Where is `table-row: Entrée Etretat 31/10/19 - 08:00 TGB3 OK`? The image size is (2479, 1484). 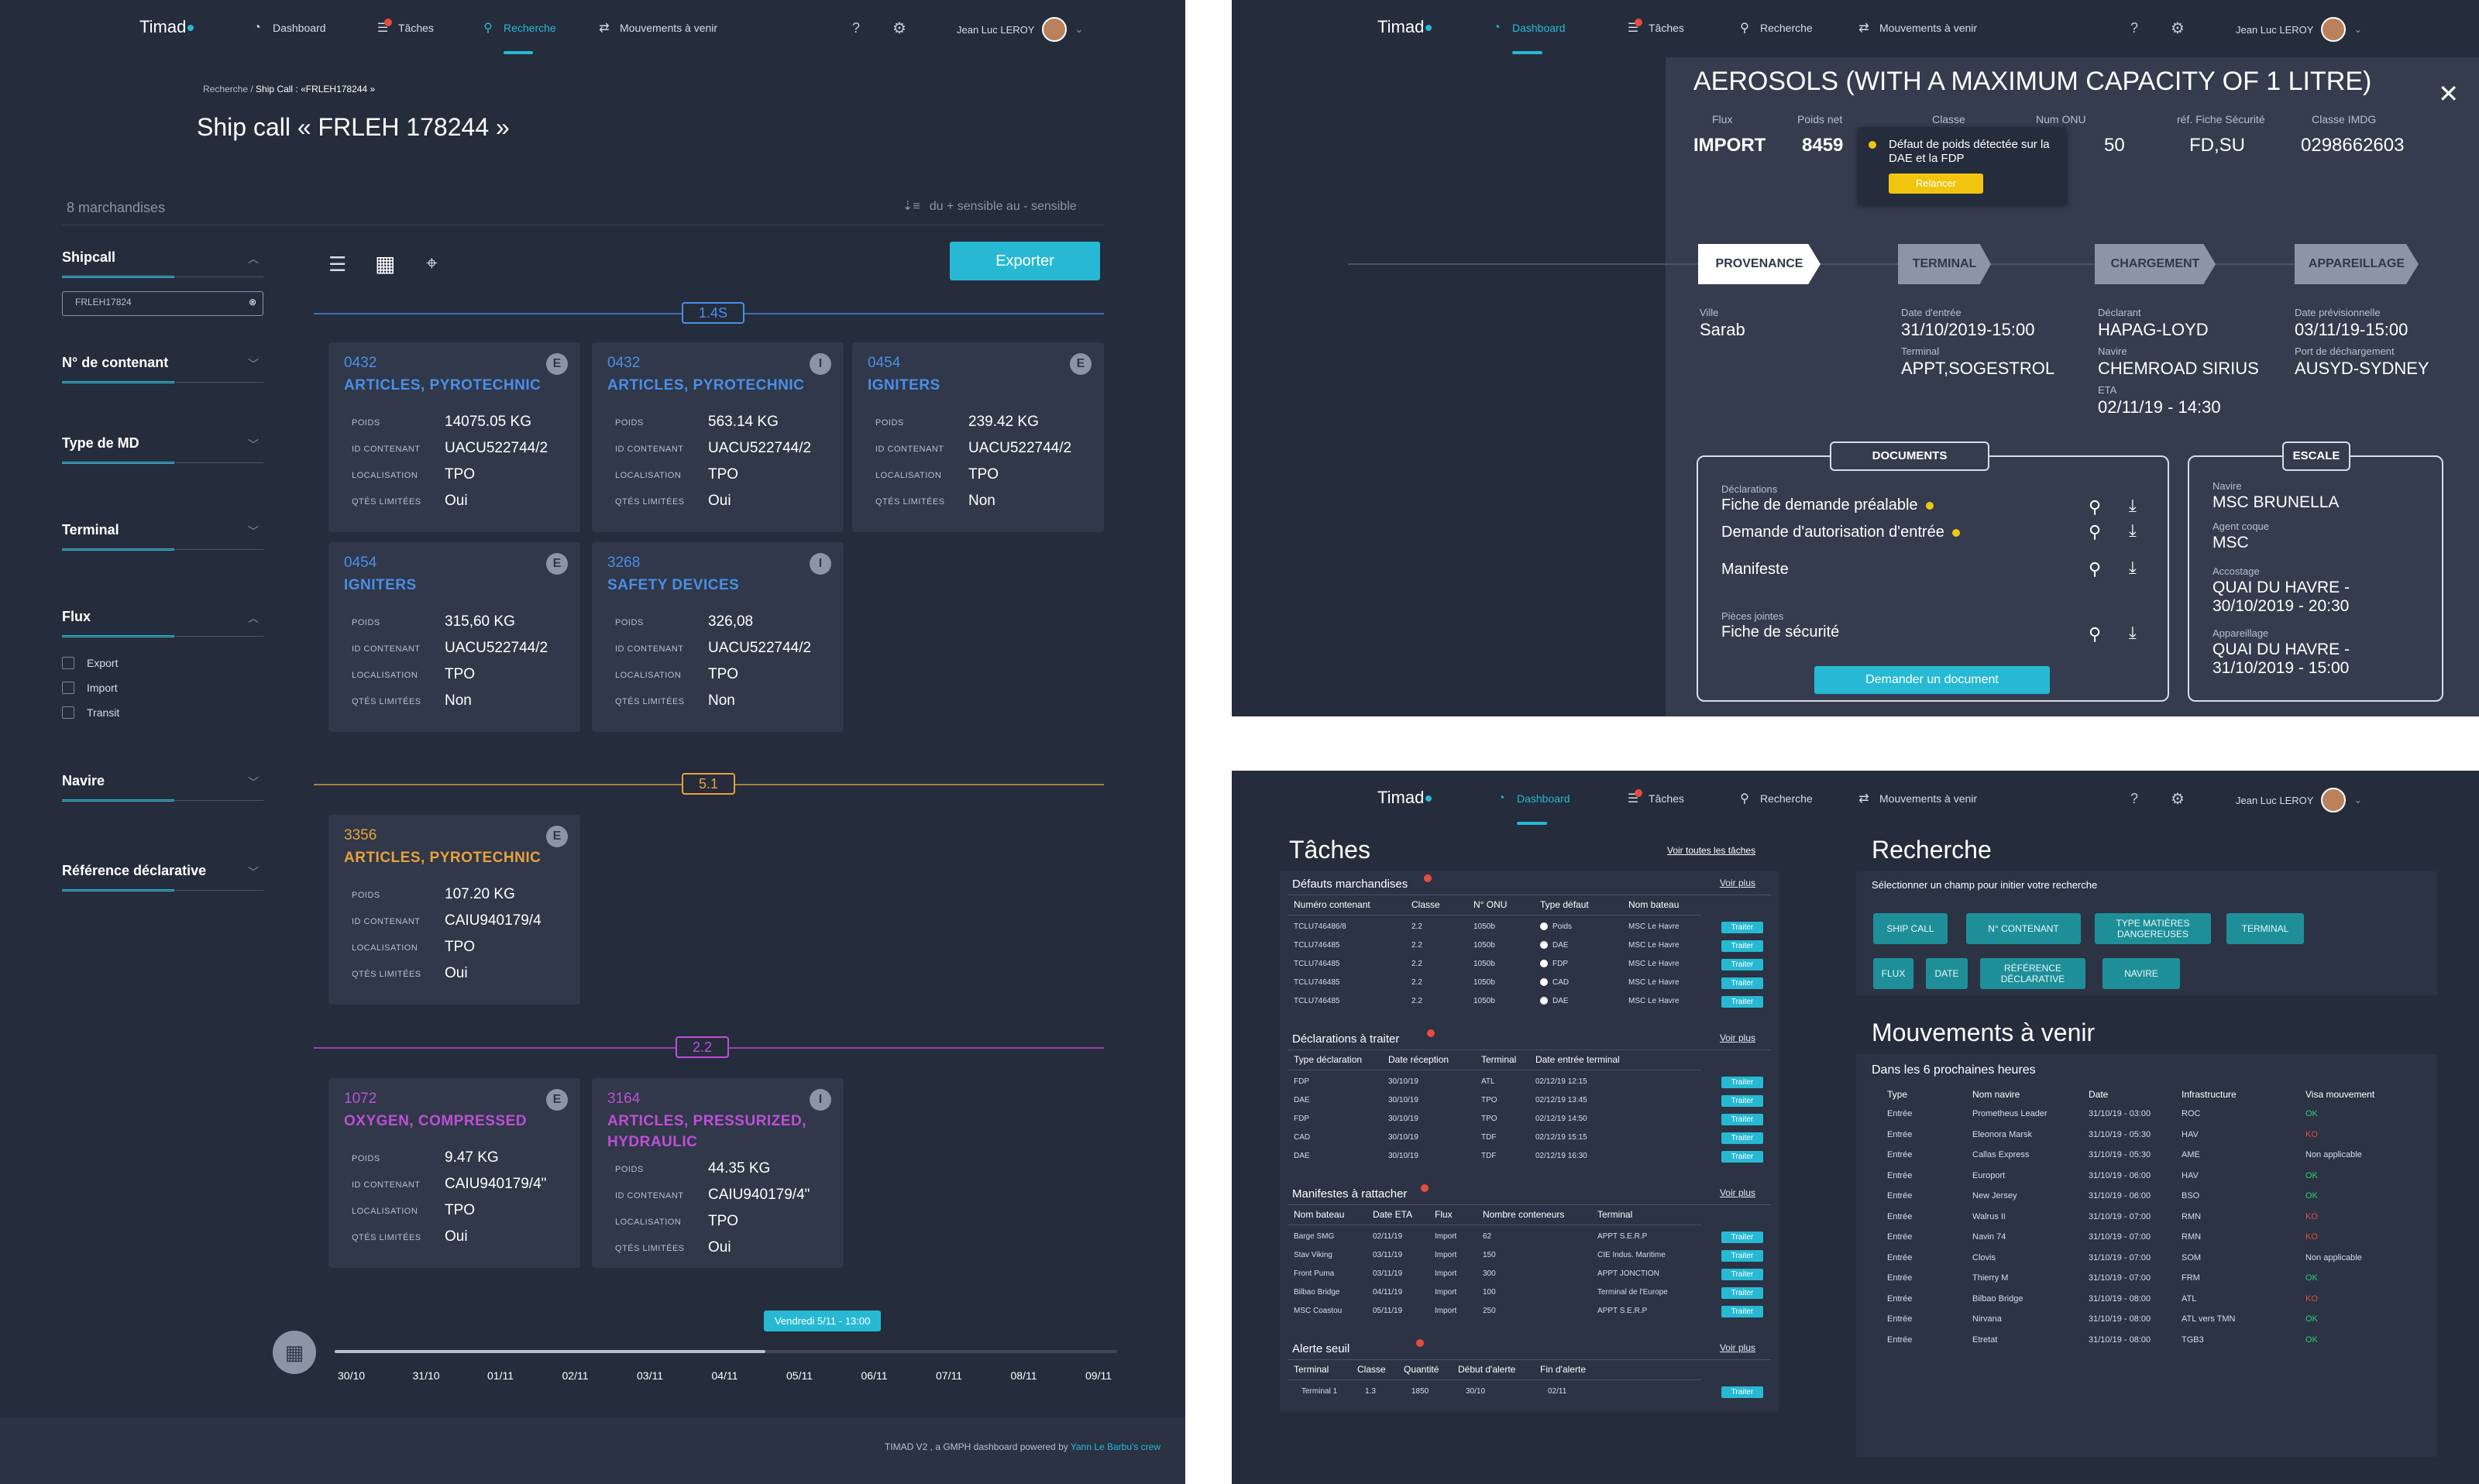 table-row: Entrée Etretat 31/10/19 - 08:00 TGB3 OK is located at coordinates (2147, 1340).